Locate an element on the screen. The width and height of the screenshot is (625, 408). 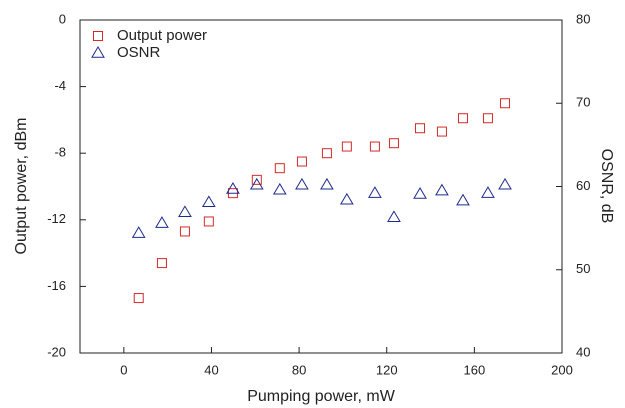
y2-axis-title: OSNR, dB is located at coordinates (606, 186).